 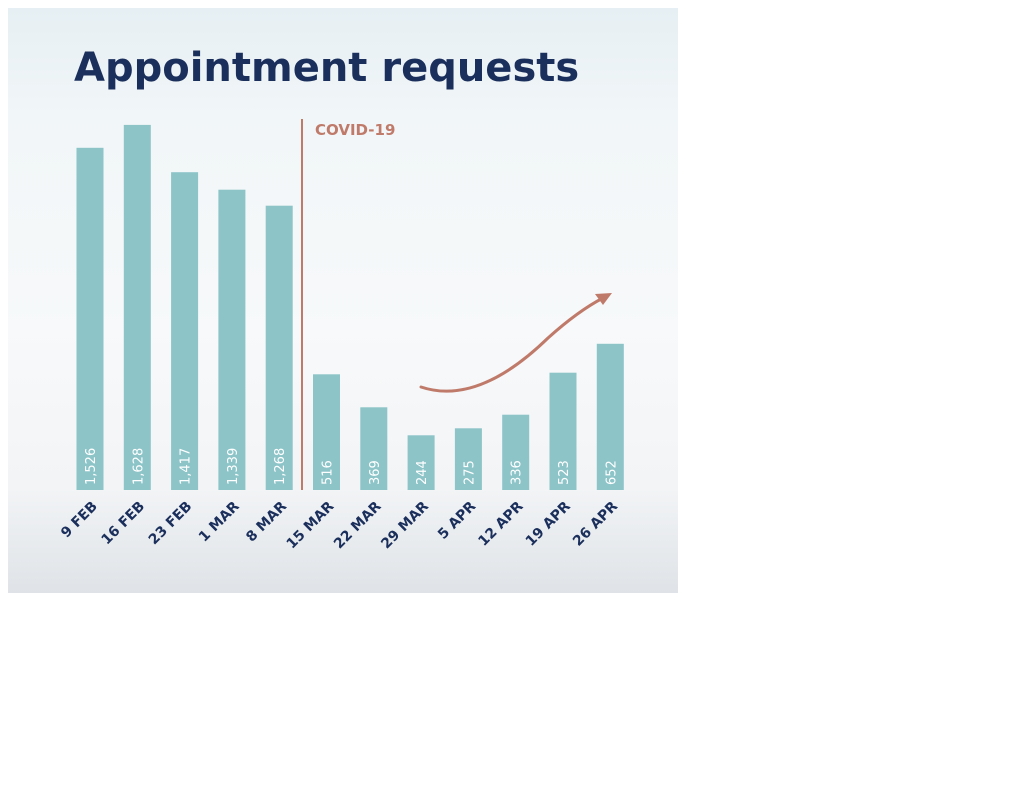 What do you see at coordinates (548, 523) in the screenshot?
I see `x-tick-label-10: 19 APR` at bounding box center [548, 523].